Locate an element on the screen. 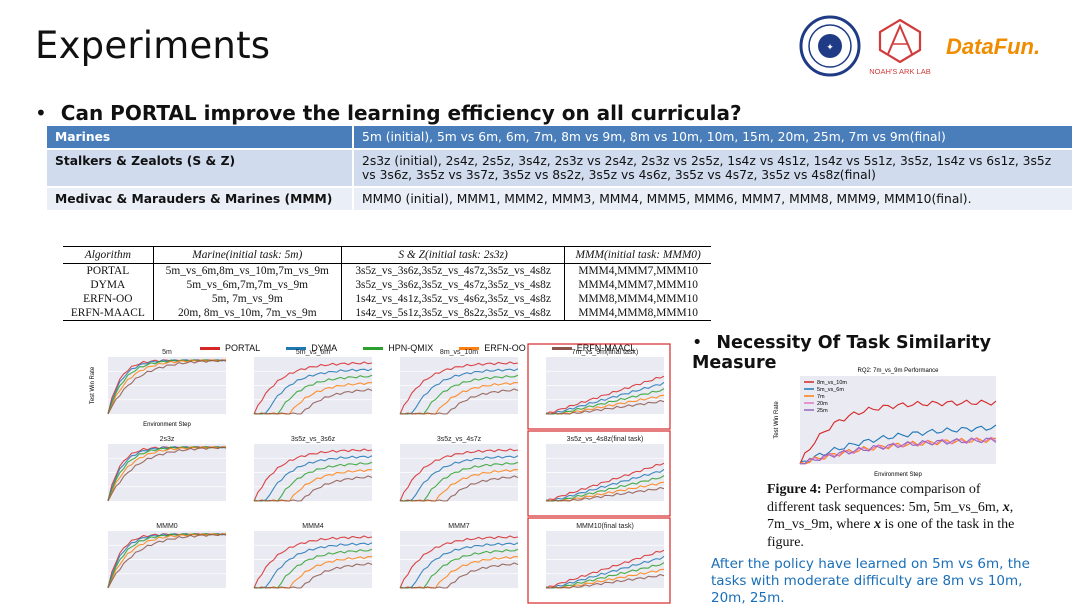 The height and width of the screenshot is (607, 1080). panel-title: MMM10(final task) is located at coordinates (605, 526).